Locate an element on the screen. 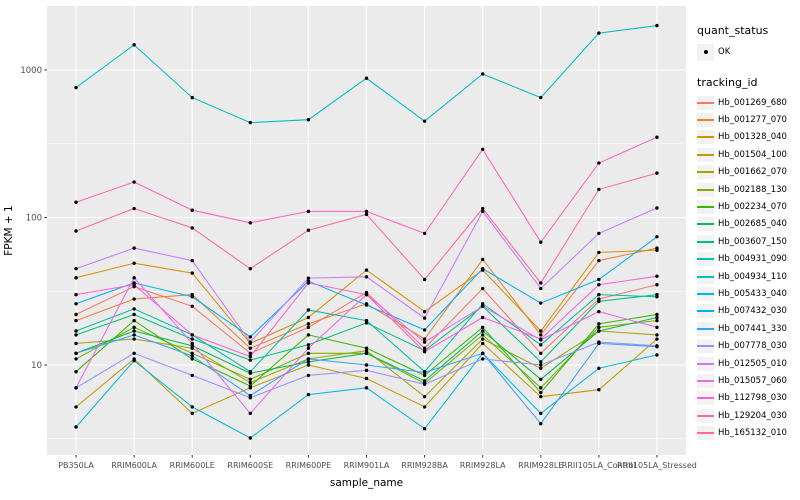 This screenshot has height=500, width=800. legend-item: Hb_007441_330 is located at coordinates (748, 328).